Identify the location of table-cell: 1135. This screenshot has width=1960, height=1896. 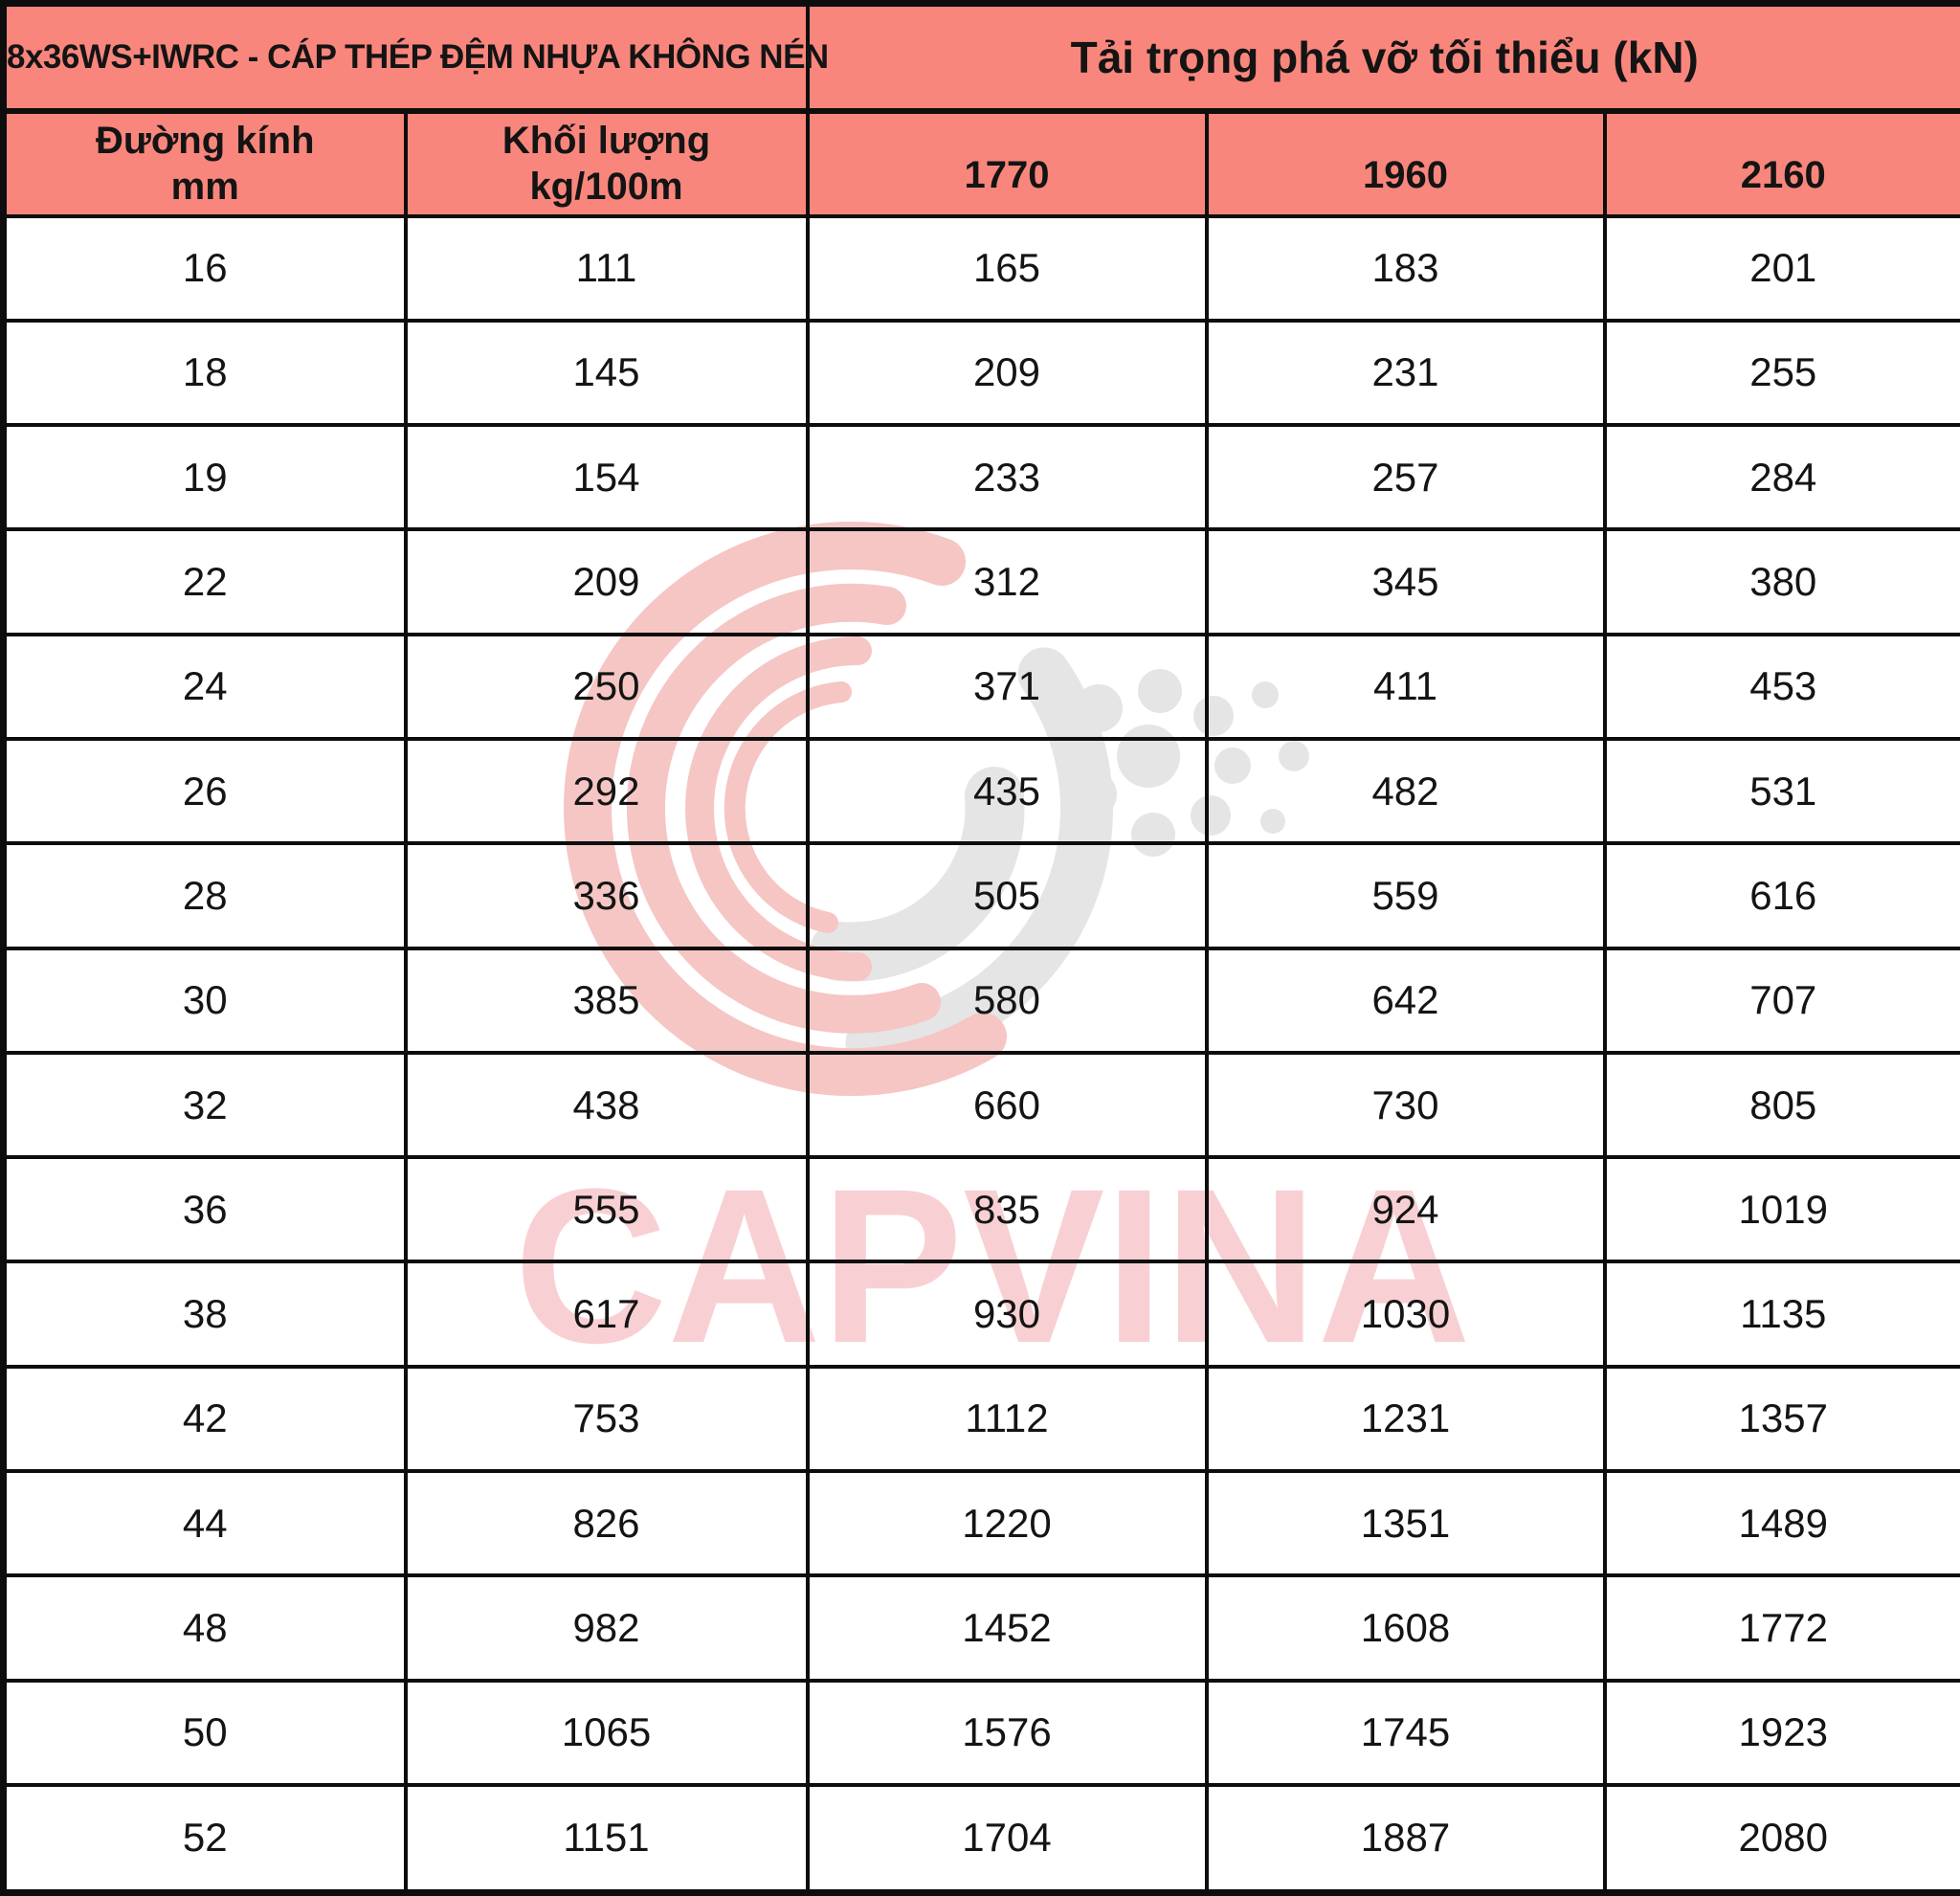
(1781, 1314).